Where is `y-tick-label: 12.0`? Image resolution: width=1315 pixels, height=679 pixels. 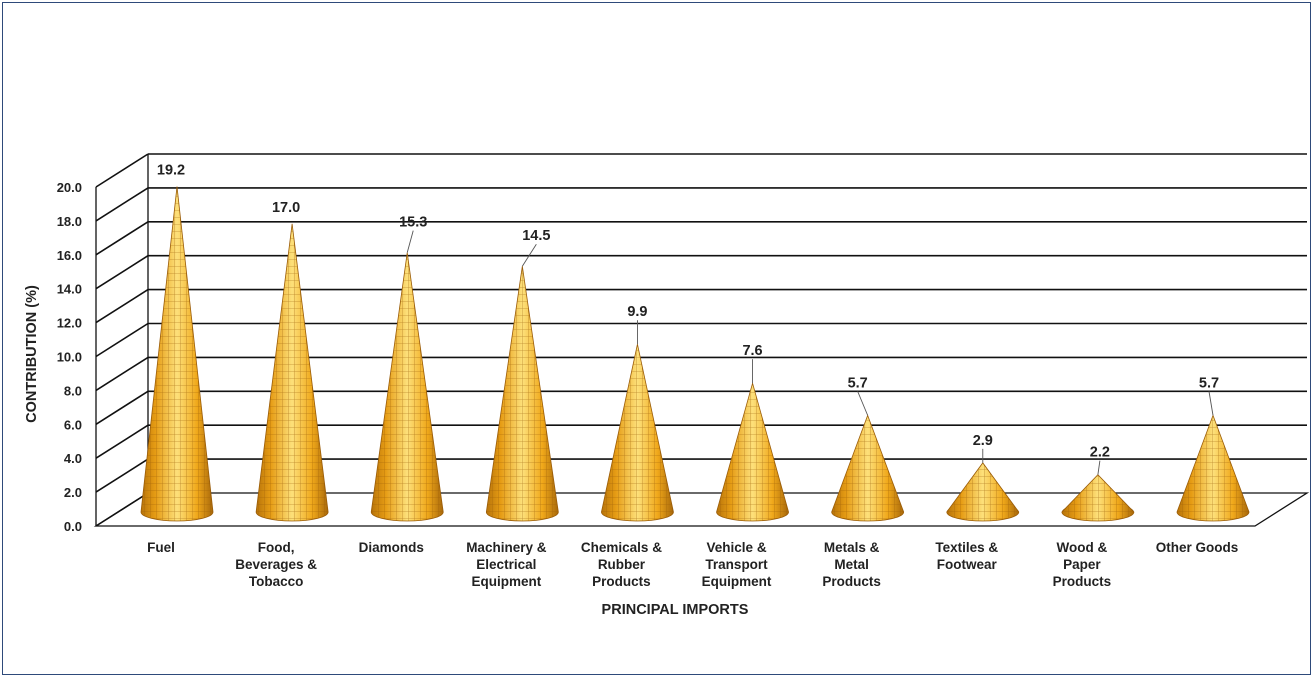 y-tick-label: 12.0 is located at coordinates (69, 323).